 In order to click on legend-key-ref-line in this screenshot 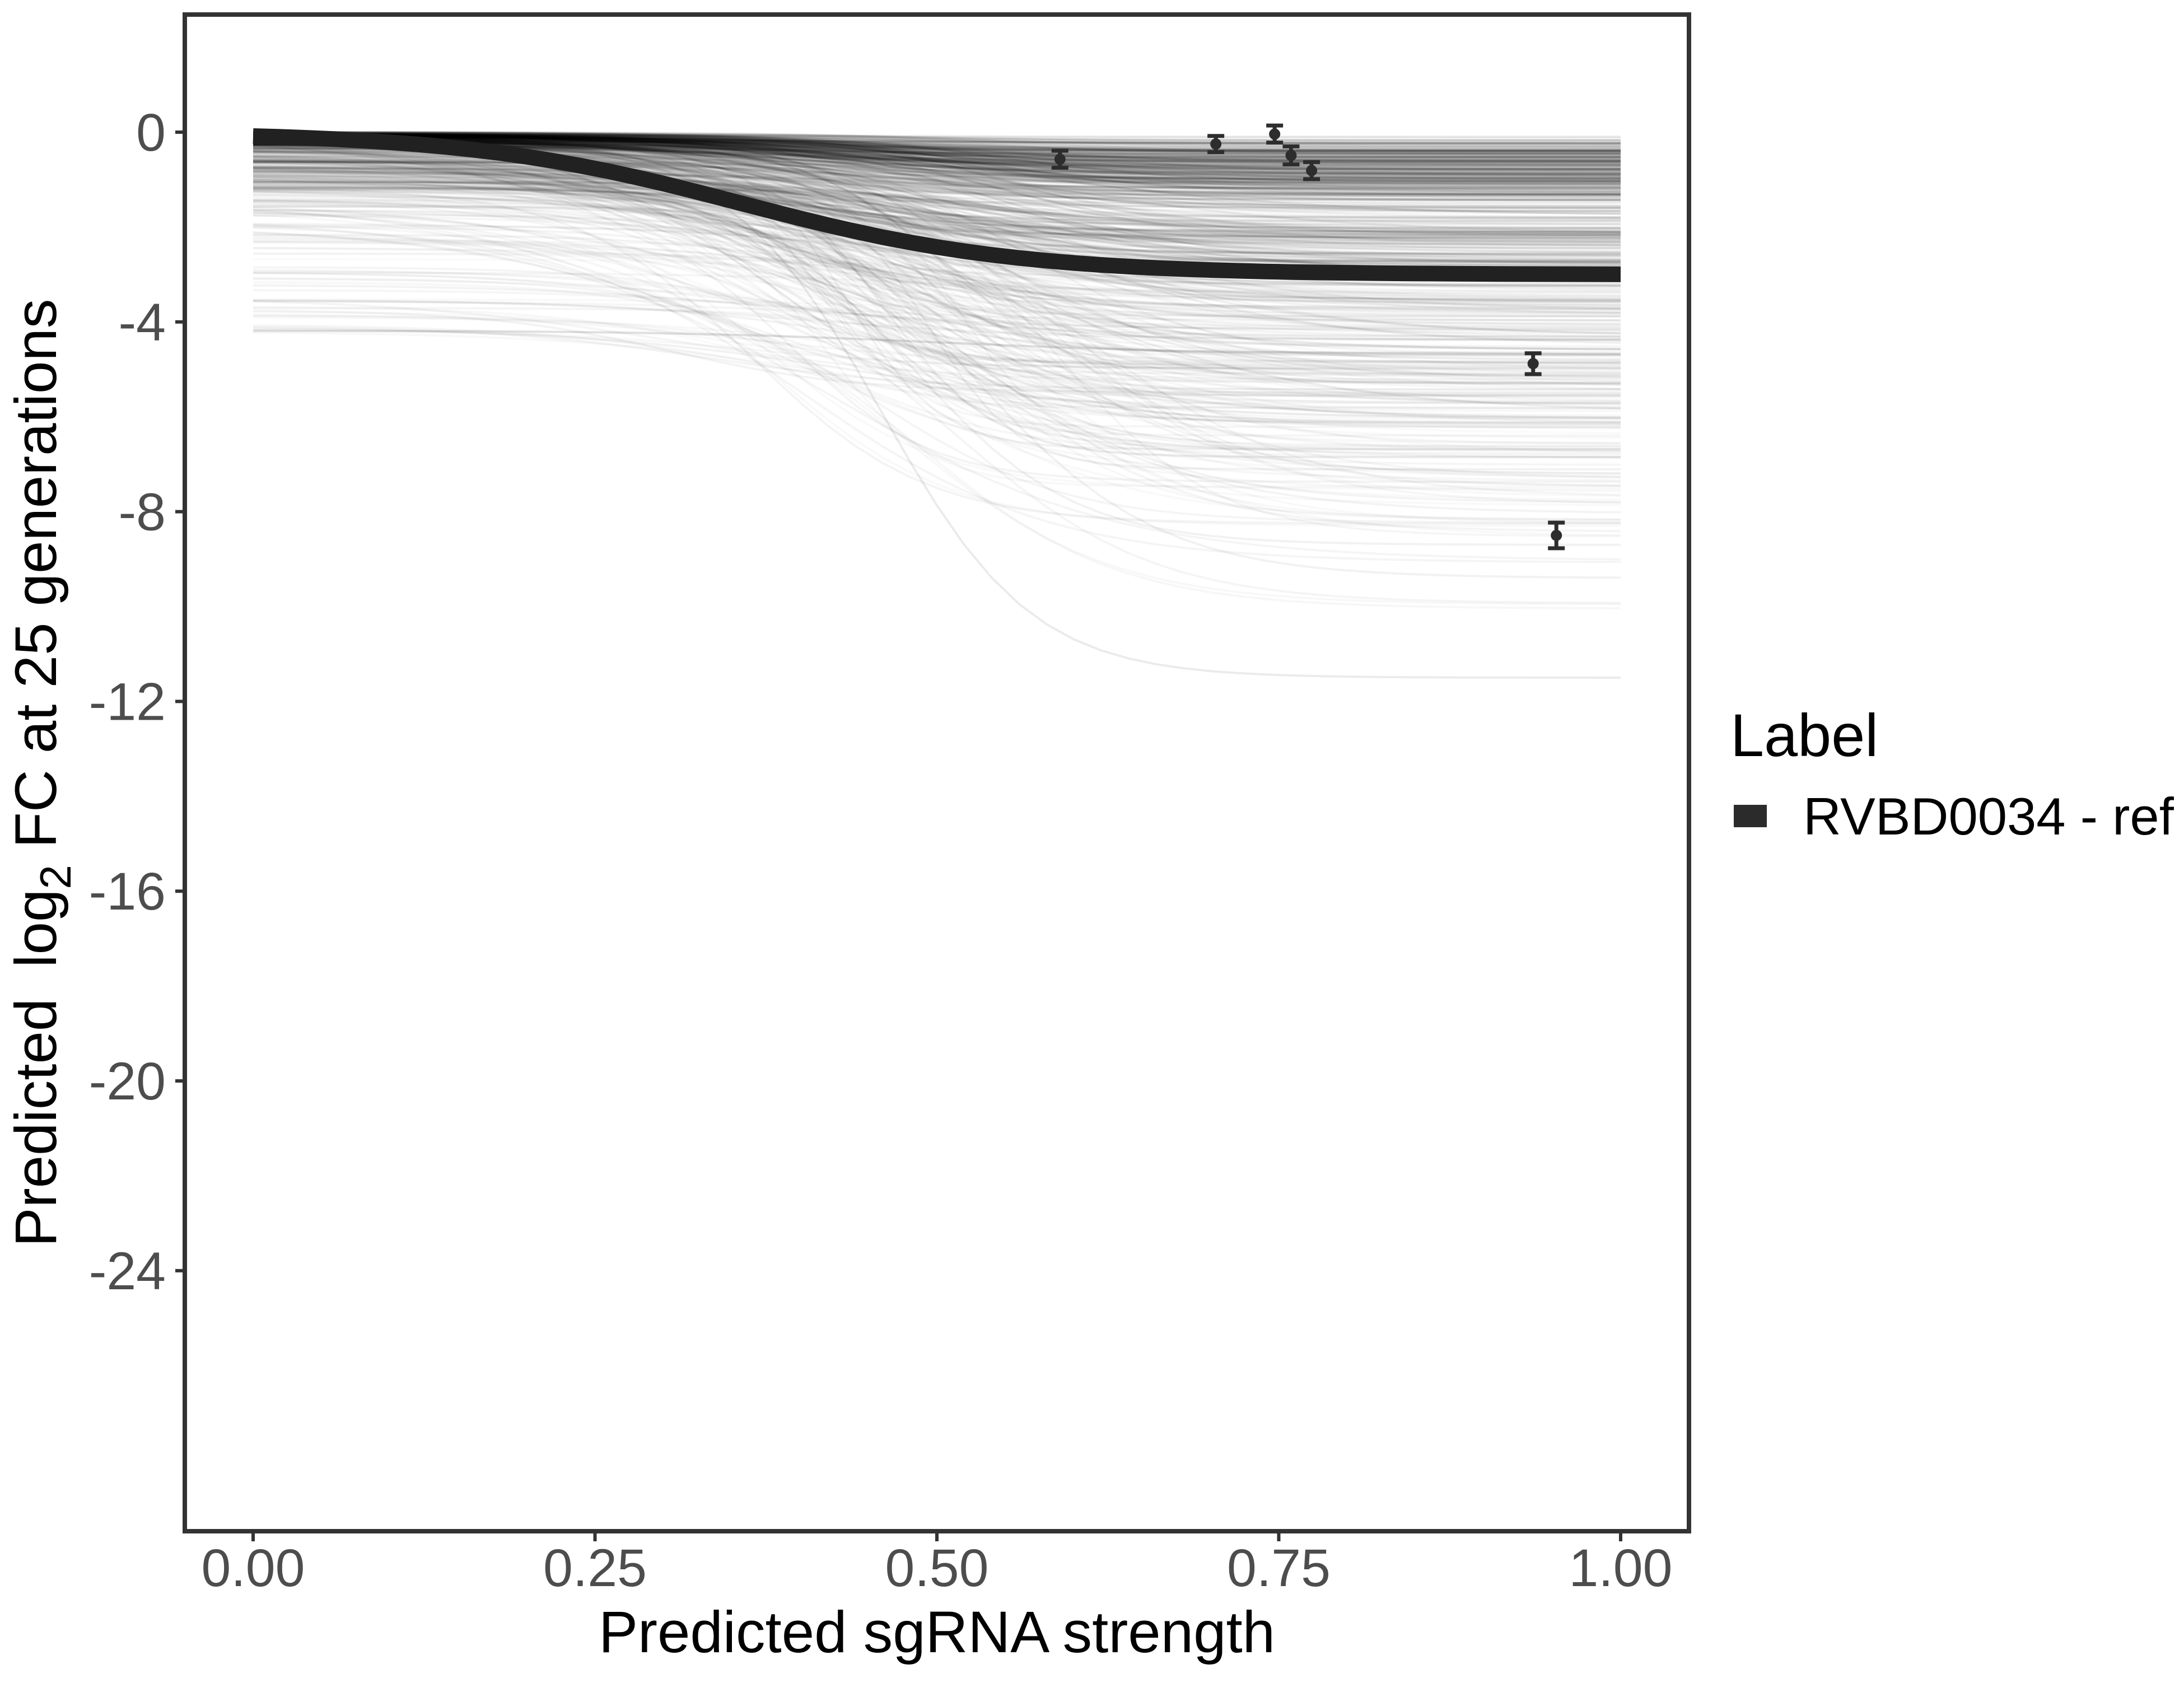, I will do `click(1751, 816)`.